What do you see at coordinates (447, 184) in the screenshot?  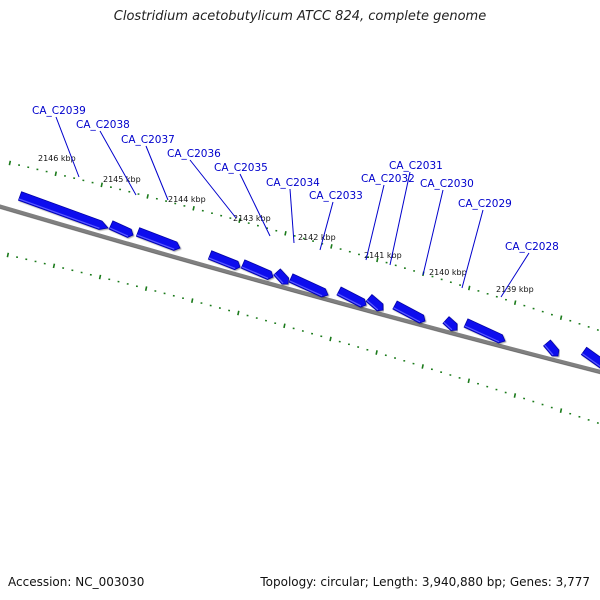 I see `gene-label: CA_C2030` at bounding box center [447, 184].